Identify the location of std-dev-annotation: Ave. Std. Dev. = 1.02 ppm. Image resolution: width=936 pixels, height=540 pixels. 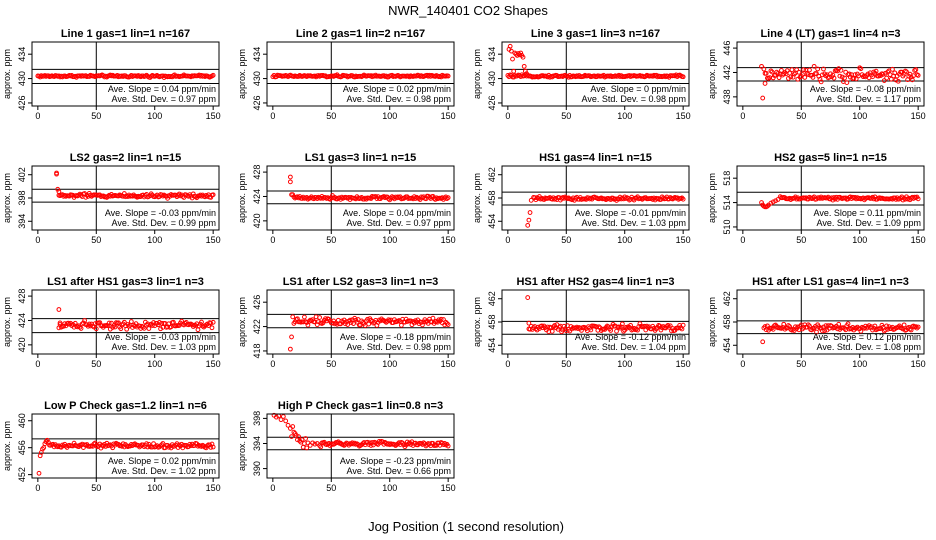
(164, 471).